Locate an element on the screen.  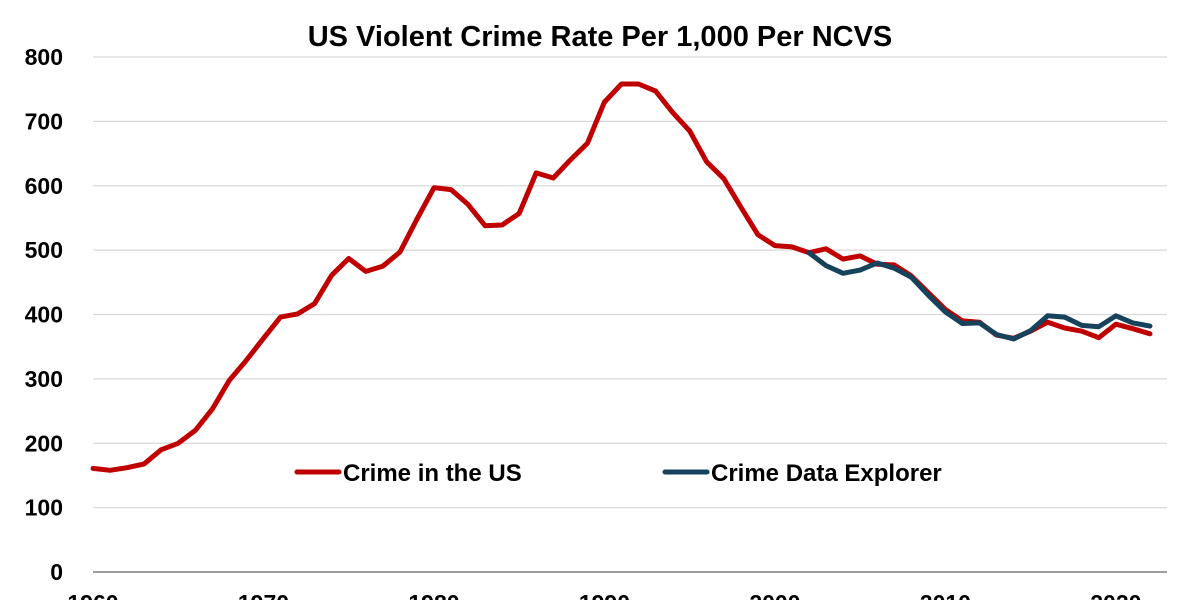
y-tick-label: 700 is located at coordinates (44, 121).